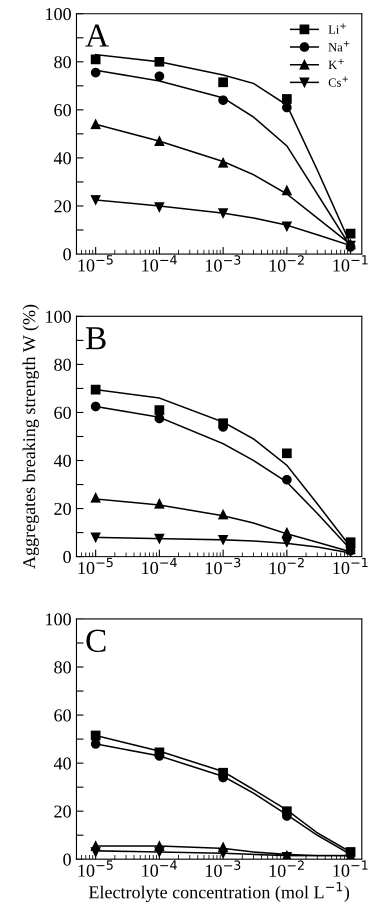  I want to click on legend-label: Li$^{+}$, so click(337, 28).